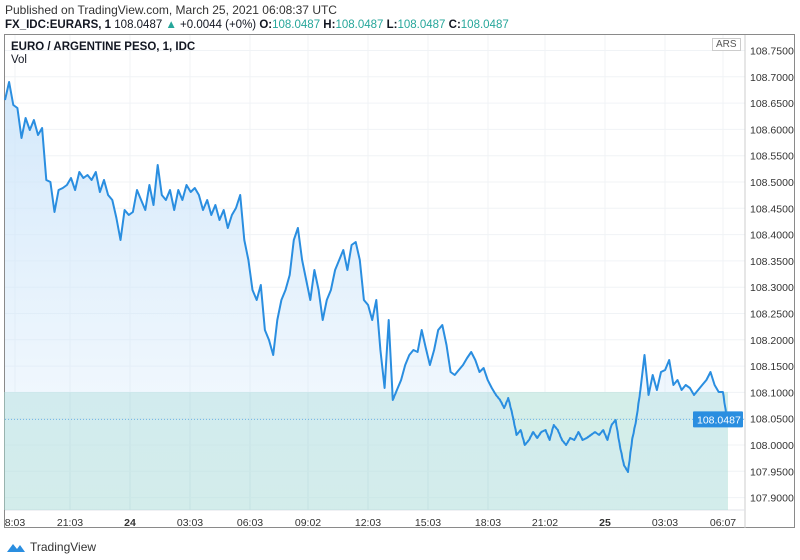  Describe the element at coordinates (15, 523) in the screenshot. I see `x-tick-label: 8:03` at that location.